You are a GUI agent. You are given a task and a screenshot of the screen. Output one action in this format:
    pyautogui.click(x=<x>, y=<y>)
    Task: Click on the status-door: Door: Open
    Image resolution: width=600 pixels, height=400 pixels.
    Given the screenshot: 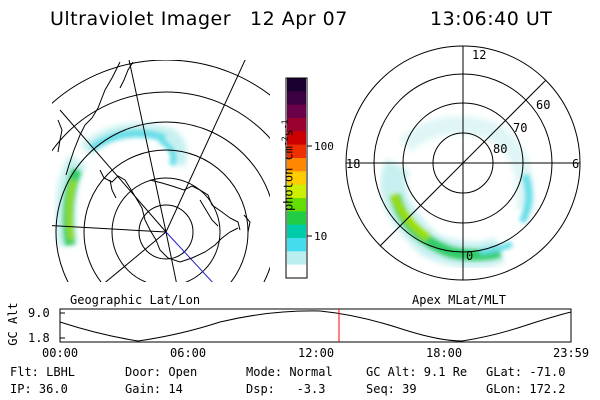 What is the action you would take?
    pyautogui.click(x=161, y=372)
    